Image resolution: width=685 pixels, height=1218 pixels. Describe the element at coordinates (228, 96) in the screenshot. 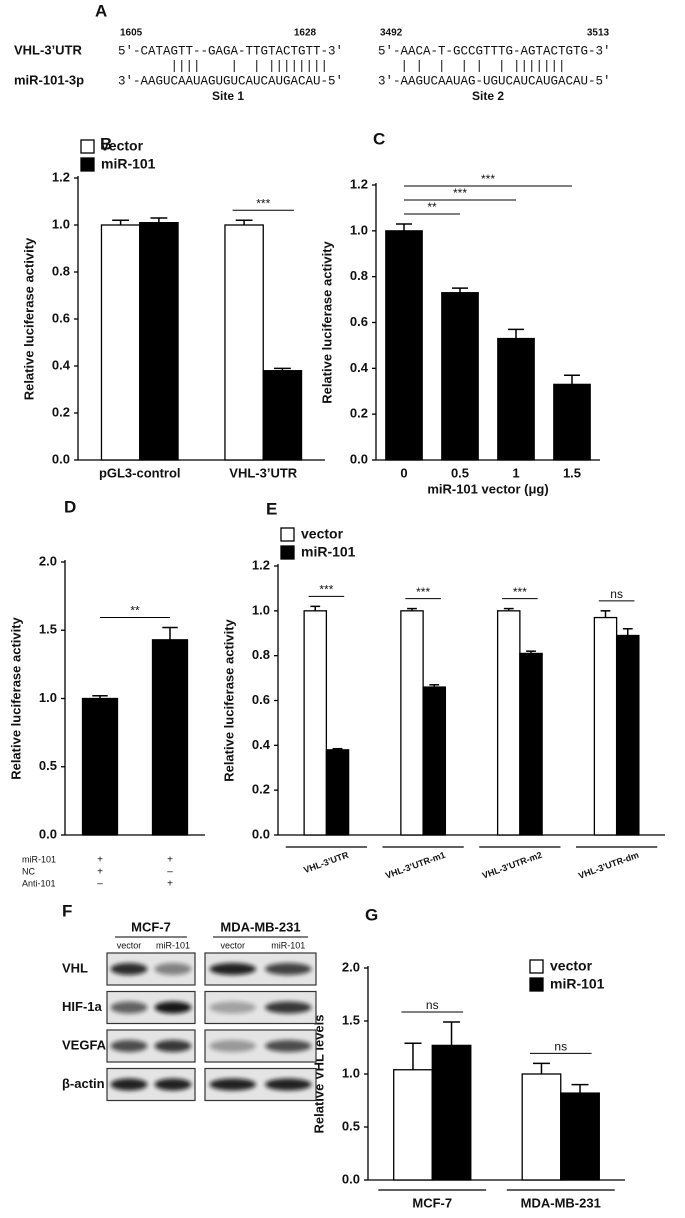

I see `site-name: Site 1` at that location.